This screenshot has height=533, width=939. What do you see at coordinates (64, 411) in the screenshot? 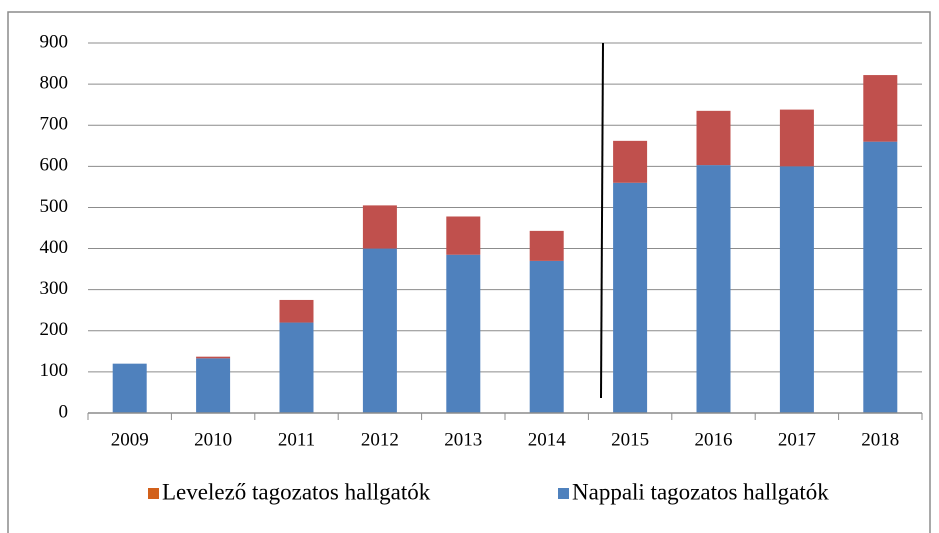
I see `y-tick-label: 0` at bounding box center [64, 411].